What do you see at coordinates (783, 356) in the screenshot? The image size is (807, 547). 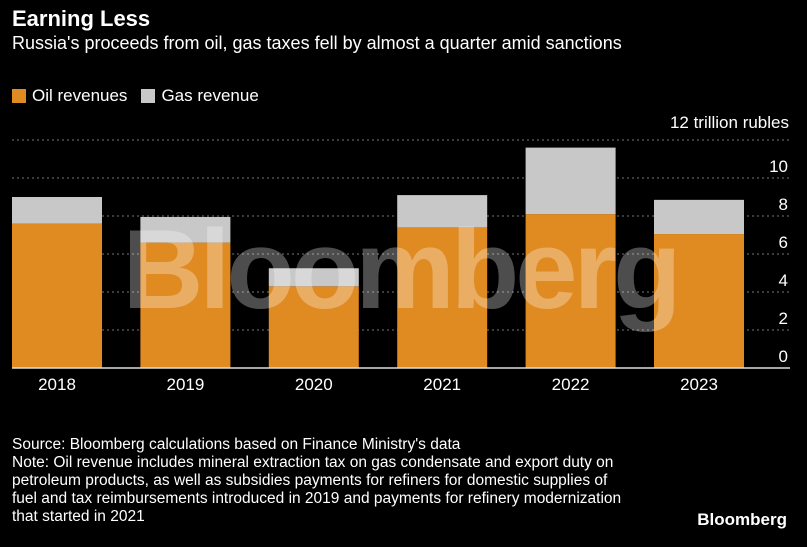 I see `y-tick-label: 0` at bounding box center [783, 356].